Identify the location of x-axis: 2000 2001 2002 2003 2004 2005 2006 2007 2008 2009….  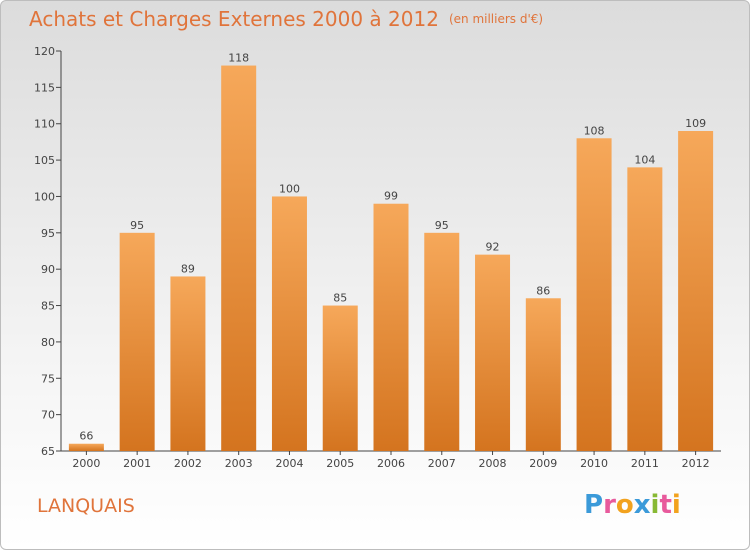
(391, 460).